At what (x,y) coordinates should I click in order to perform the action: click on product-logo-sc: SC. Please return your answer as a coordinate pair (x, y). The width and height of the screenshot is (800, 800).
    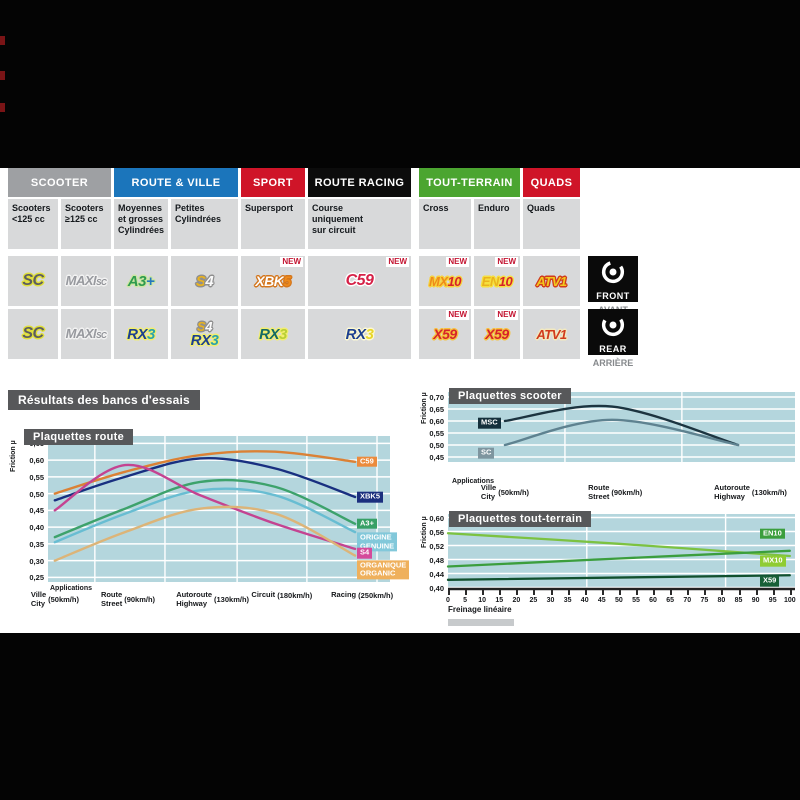
    Looking at the image, I should click on (33, 334).